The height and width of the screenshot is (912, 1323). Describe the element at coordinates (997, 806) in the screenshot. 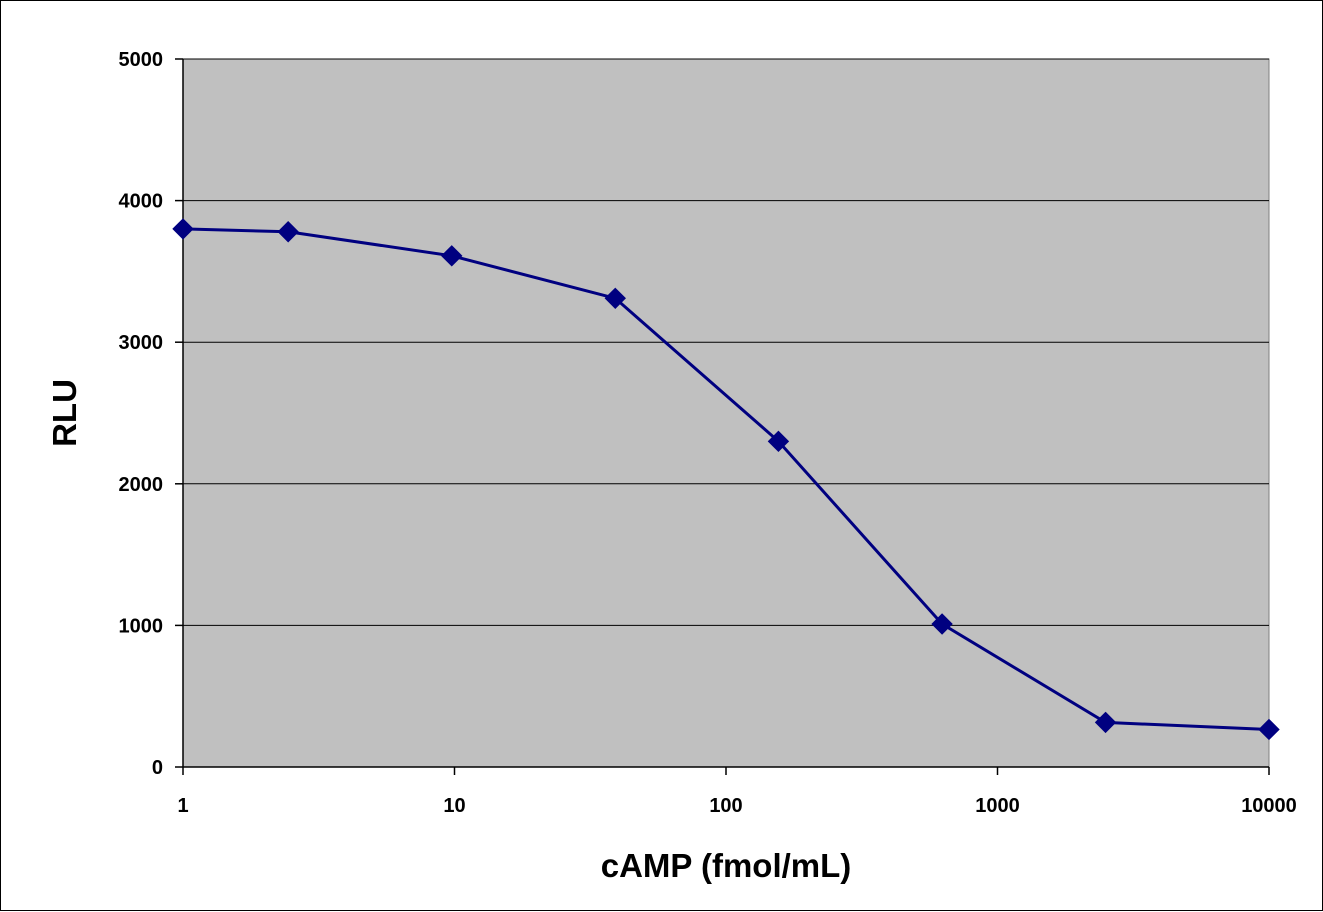

I see `x-tick-label: 1000` at that location.